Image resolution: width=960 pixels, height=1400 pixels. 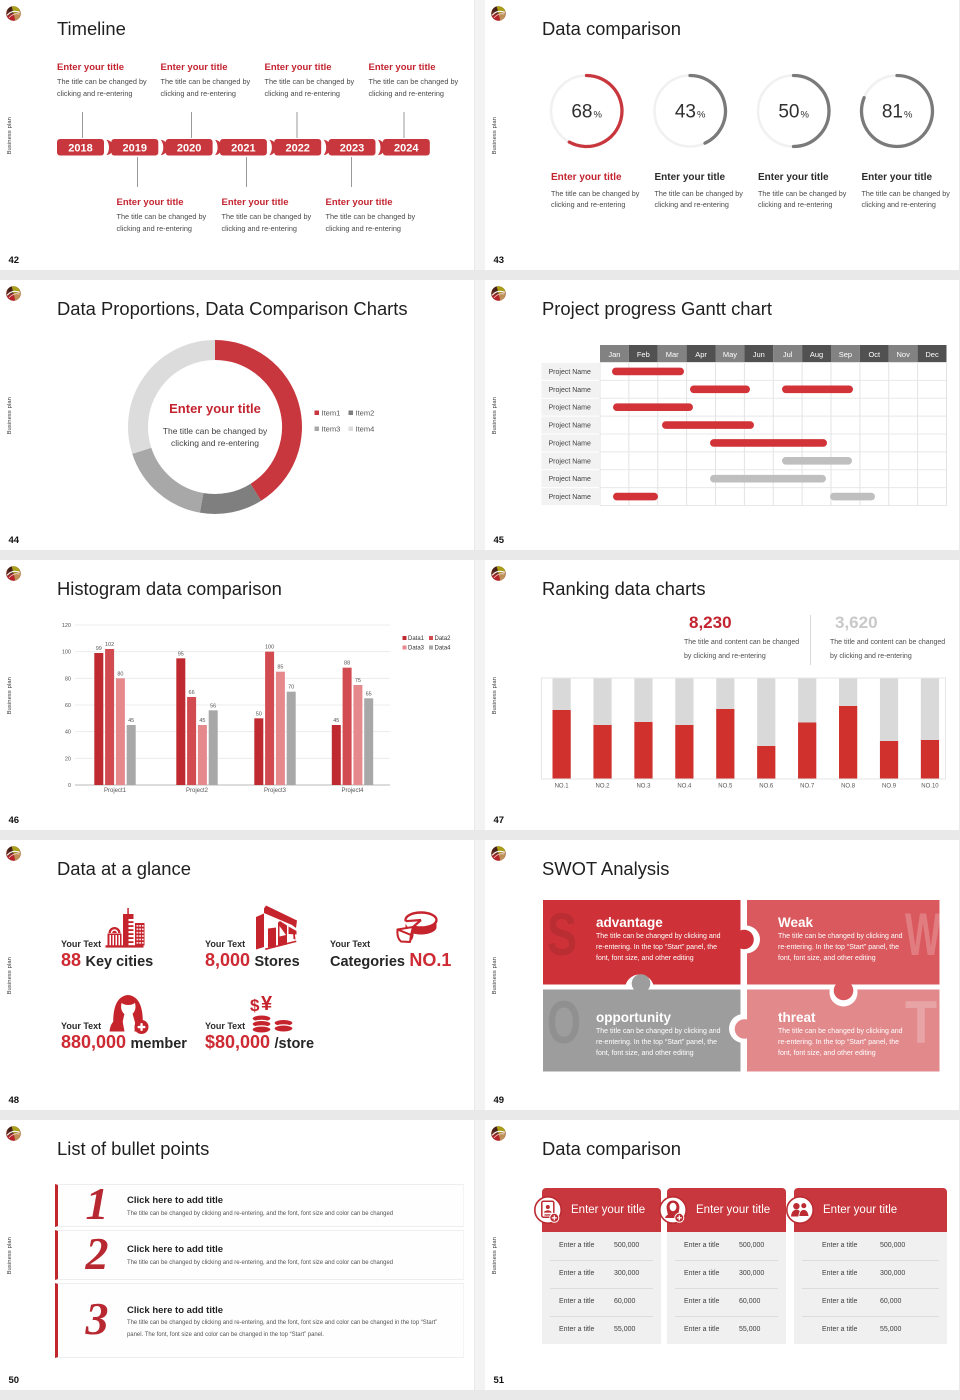 I want to click on svg-text: Jun, so click(x=759, y=354).